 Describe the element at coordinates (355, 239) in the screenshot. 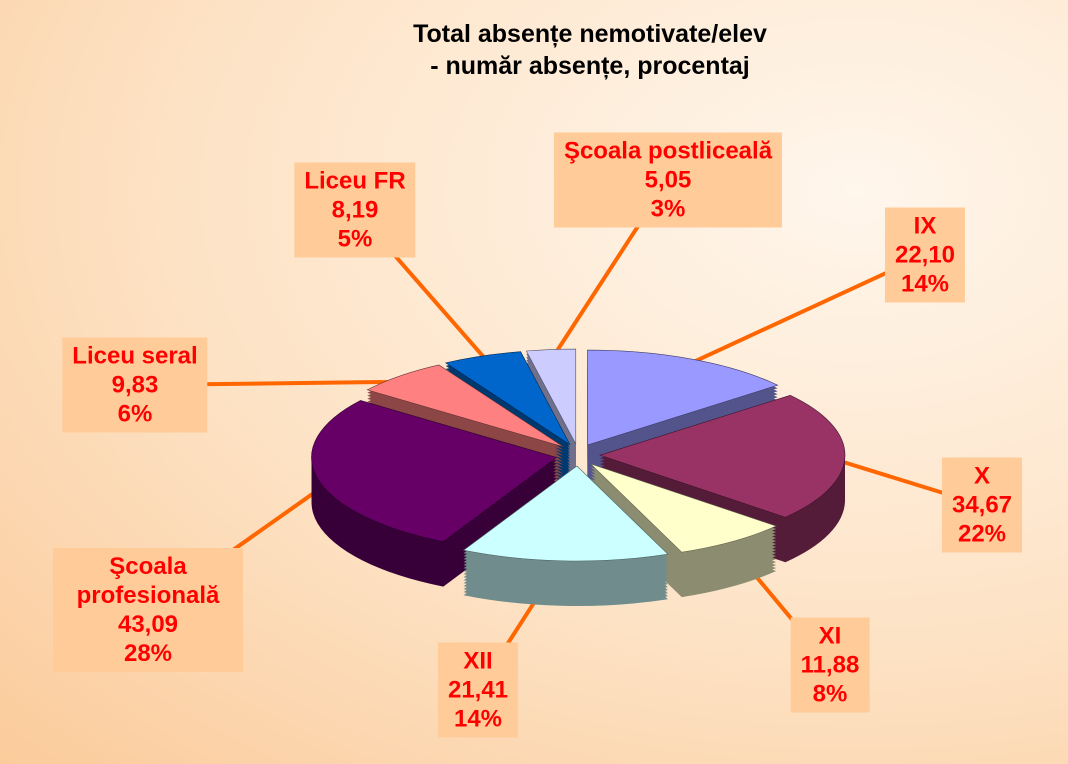

I see `label-percent: 5%` at that location.